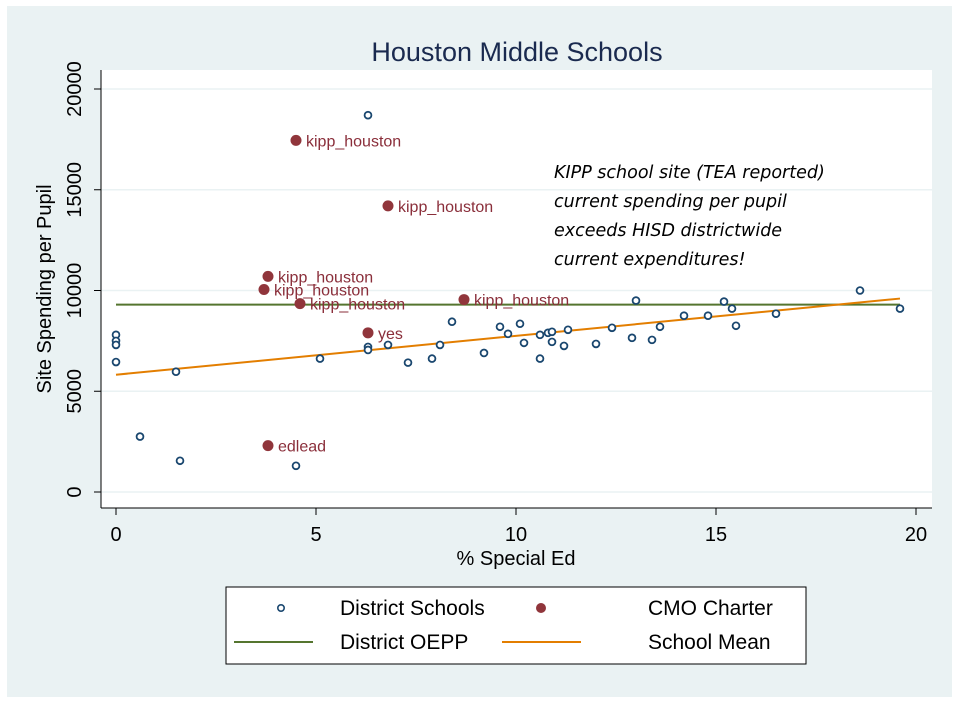  Describe the element at coordinates (668, 231) in the screenshot. I see `annotation-line: exceeds HISD districtwide` at that location.